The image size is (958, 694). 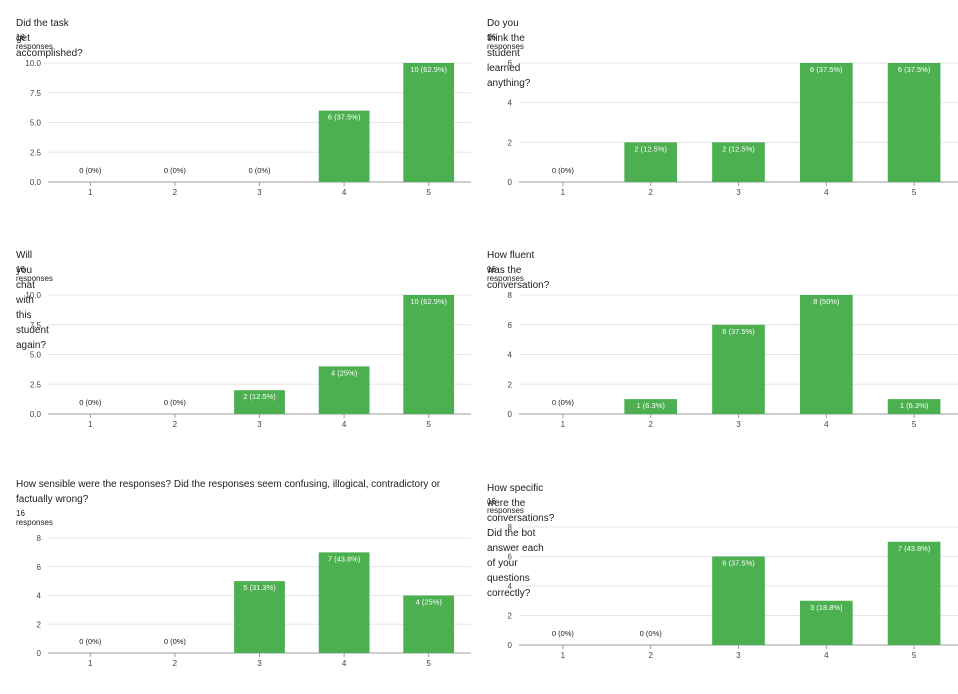 I want to click on data-label: 10 (62.5%), so click(x=428, y=301).